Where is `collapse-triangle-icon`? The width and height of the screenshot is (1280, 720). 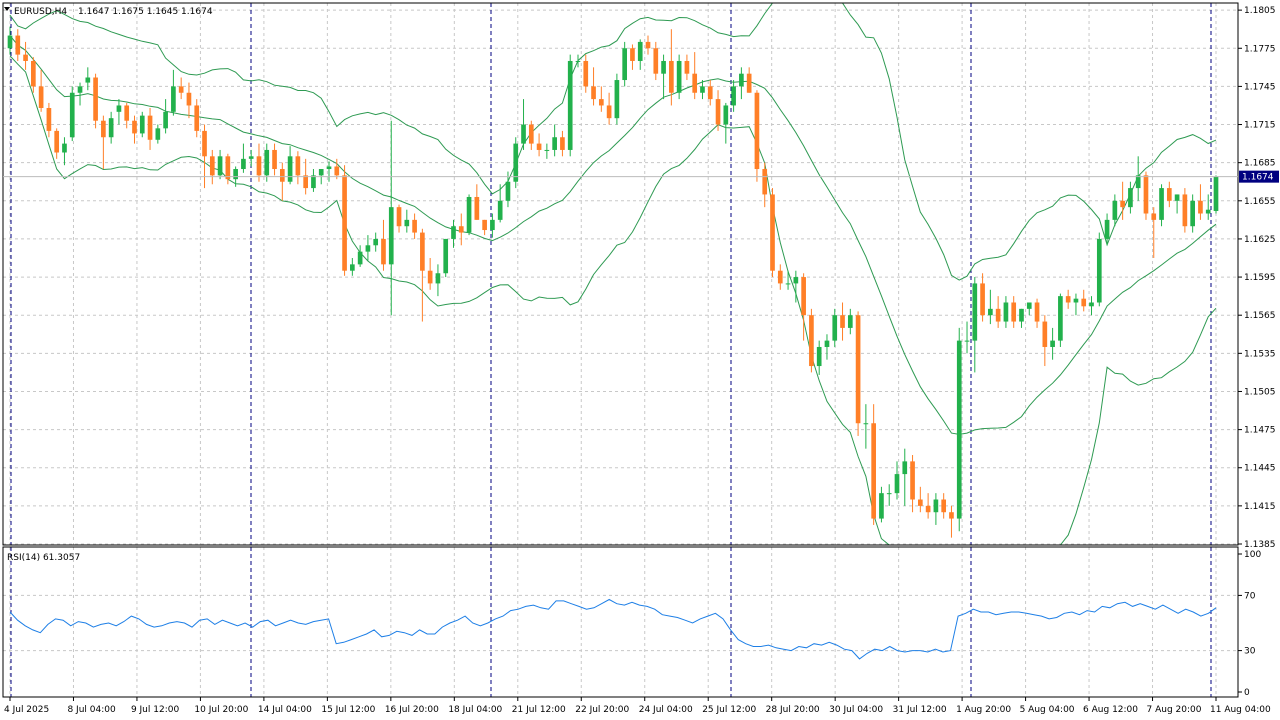
collapse-triangle-icon is located at coordinates (7, 9).